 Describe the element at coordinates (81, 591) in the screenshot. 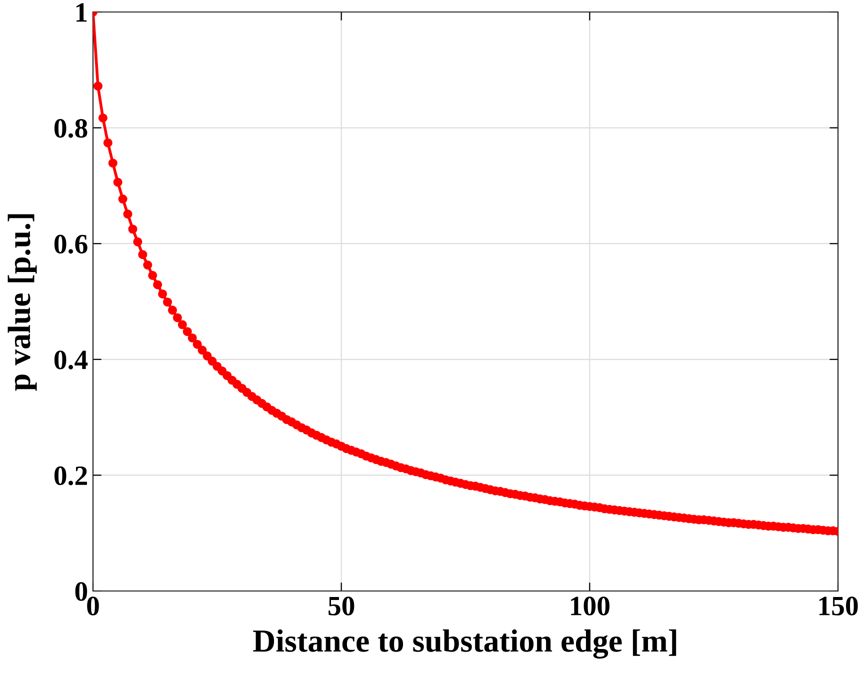

I see `y-tick-label: 0` at that location.